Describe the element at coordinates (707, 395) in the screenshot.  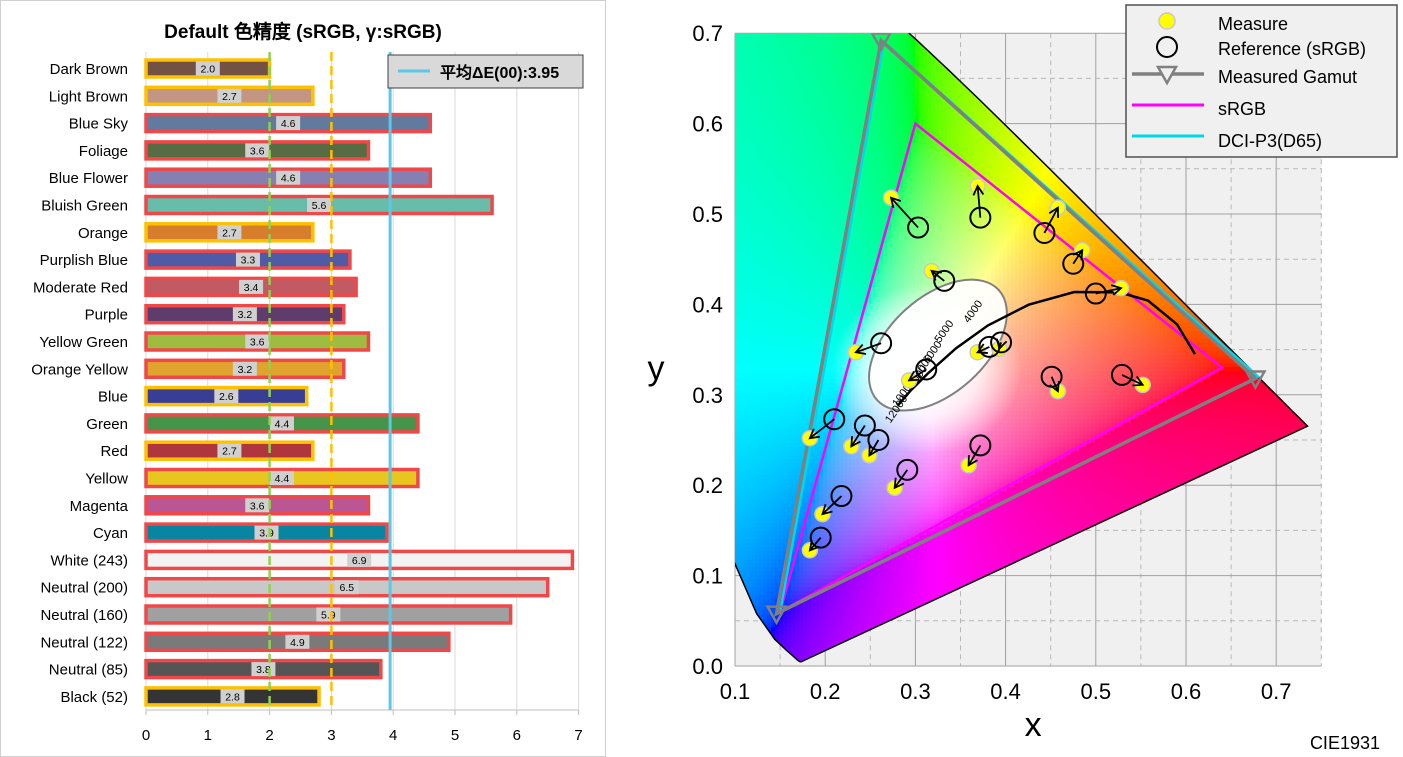
I see `cie-y-tick-label: 0.3` at that location.